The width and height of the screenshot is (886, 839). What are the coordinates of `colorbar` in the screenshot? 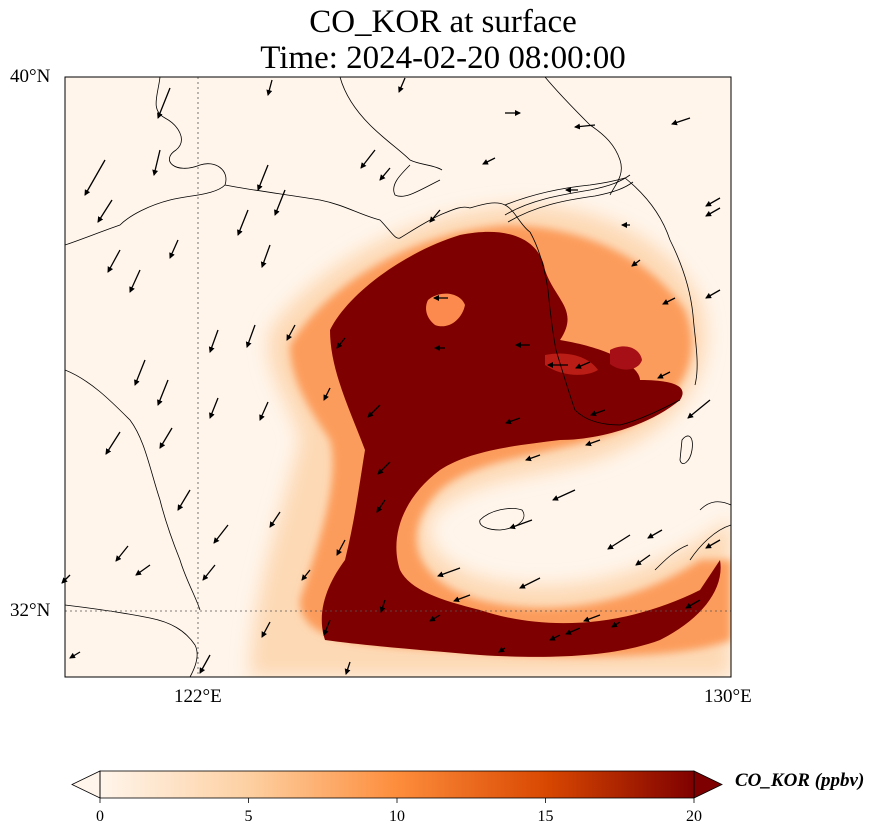 It's located at (397, 786).